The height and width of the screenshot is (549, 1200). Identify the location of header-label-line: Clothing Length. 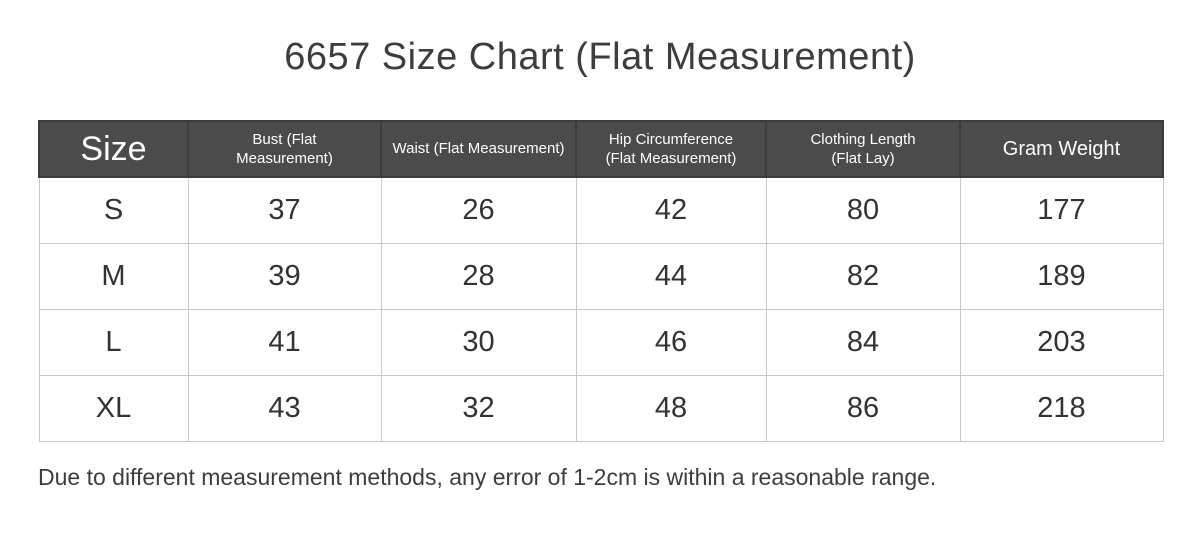
(863, 139).